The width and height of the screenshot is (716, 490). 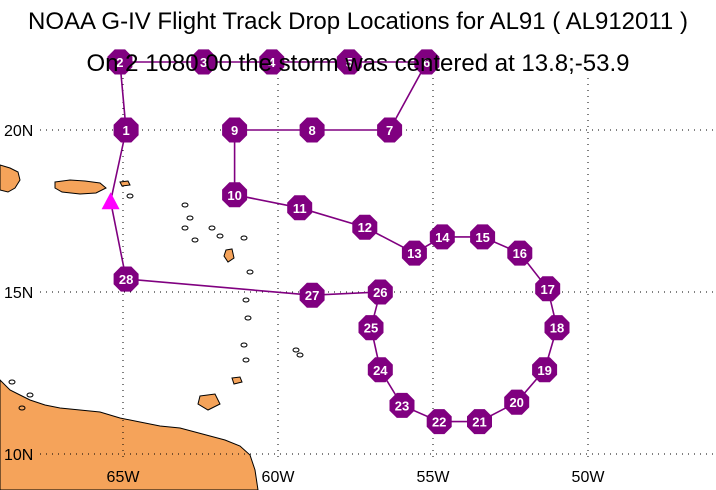 I want to click on drop-point-19: 19, so click(x=545, y=370).